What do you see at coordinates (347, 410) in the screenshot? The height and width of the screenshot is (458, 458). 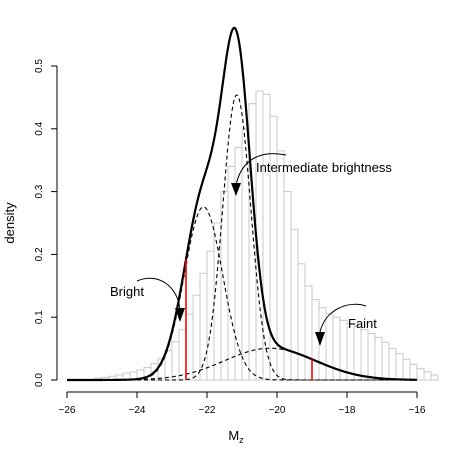 I see `x-tick-label: −18` at bounding box center [347, 410].